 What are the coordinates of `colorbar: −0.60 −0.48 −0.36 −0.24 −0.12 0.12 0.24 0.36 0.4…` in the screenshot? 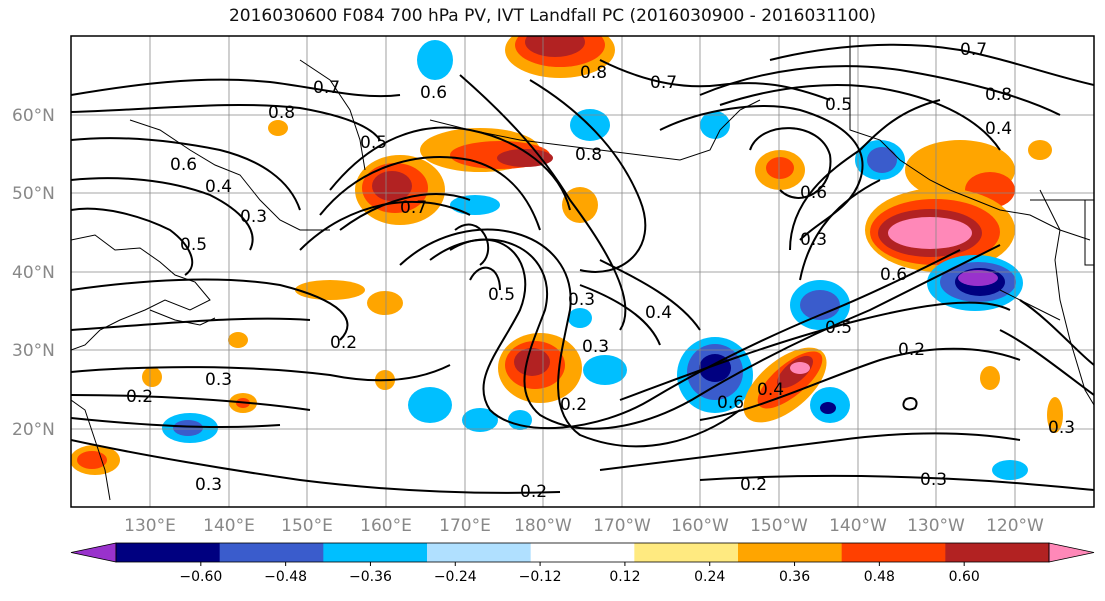 It's located at (582, 563).